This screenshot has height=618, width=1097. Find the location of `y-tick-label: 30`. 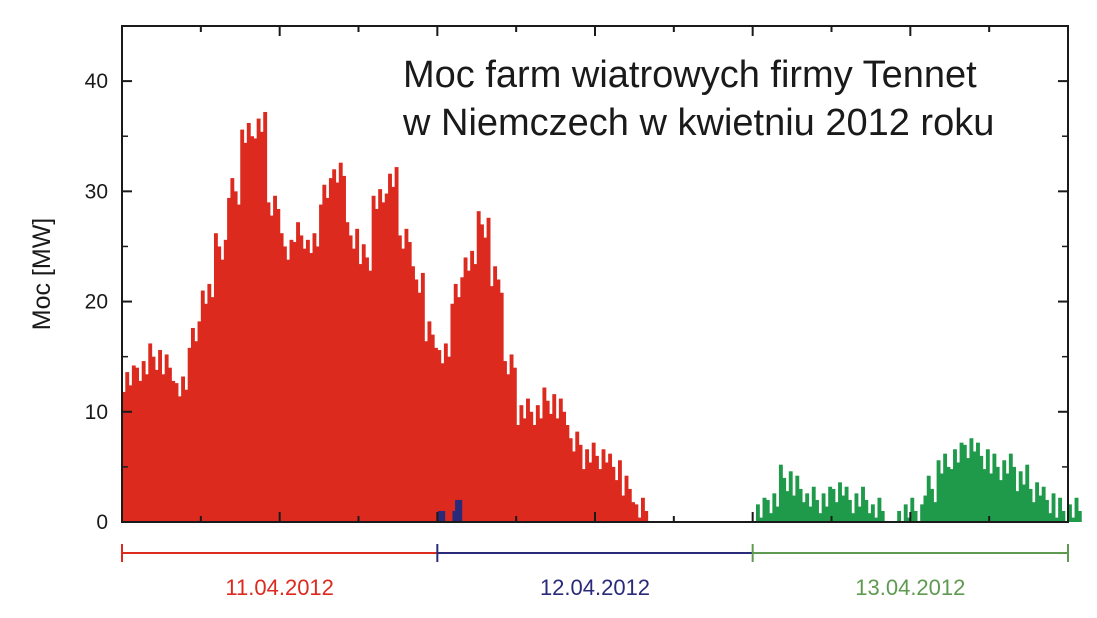

y-tick-label: 30 is located at coordinates (96, 191).